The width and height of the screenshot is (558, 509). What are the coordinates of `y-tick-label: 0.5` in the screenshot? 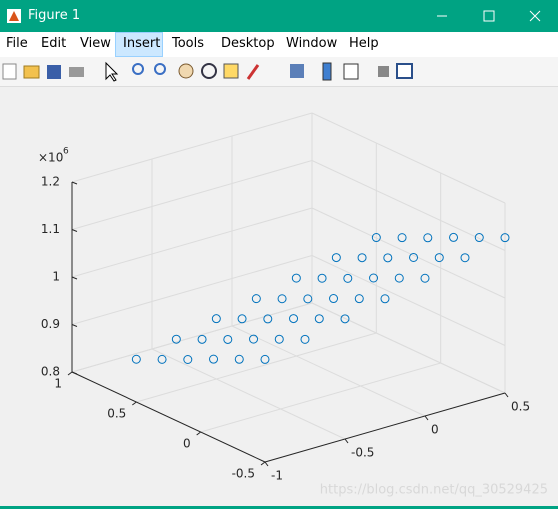 It's located at (116, 414).